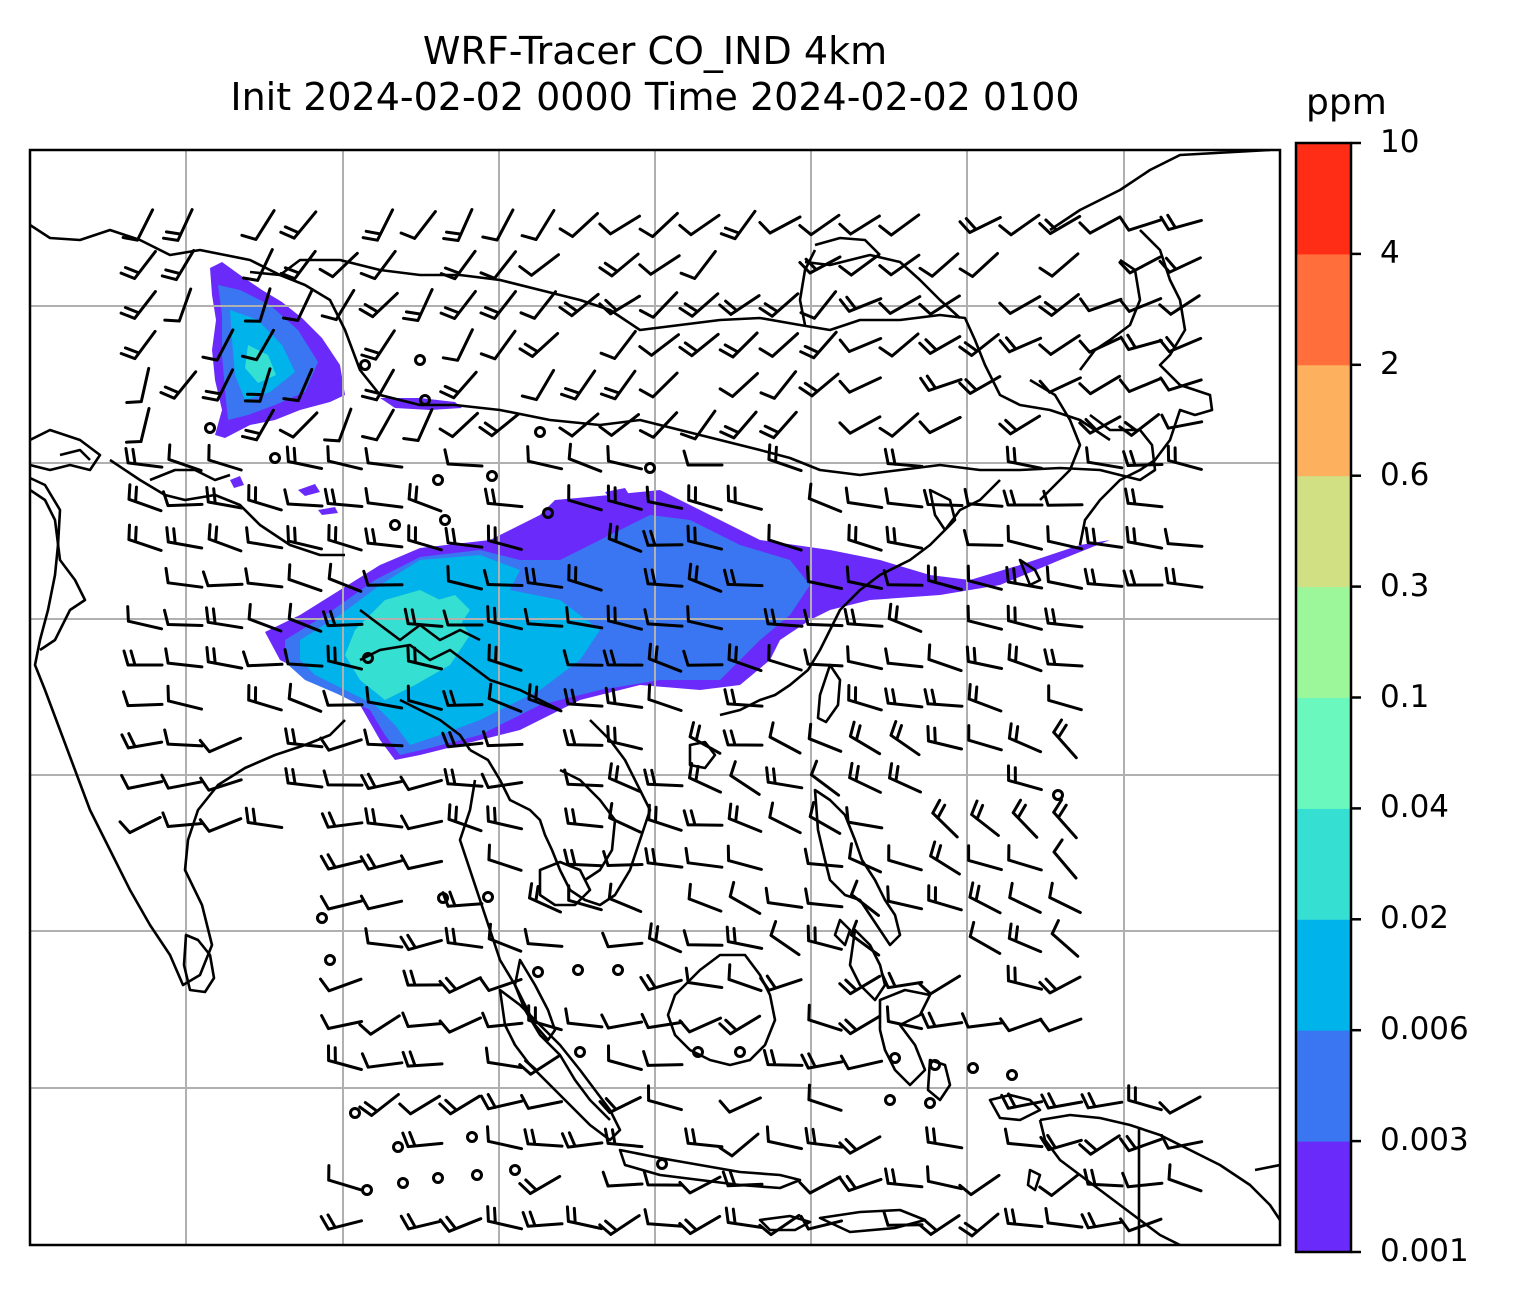 Image resolution: width=1528 pixels, height=1306 pixels. Describe the element at coordinates (309, 490) in the screenshot. I see `plume-fragment` at that location.